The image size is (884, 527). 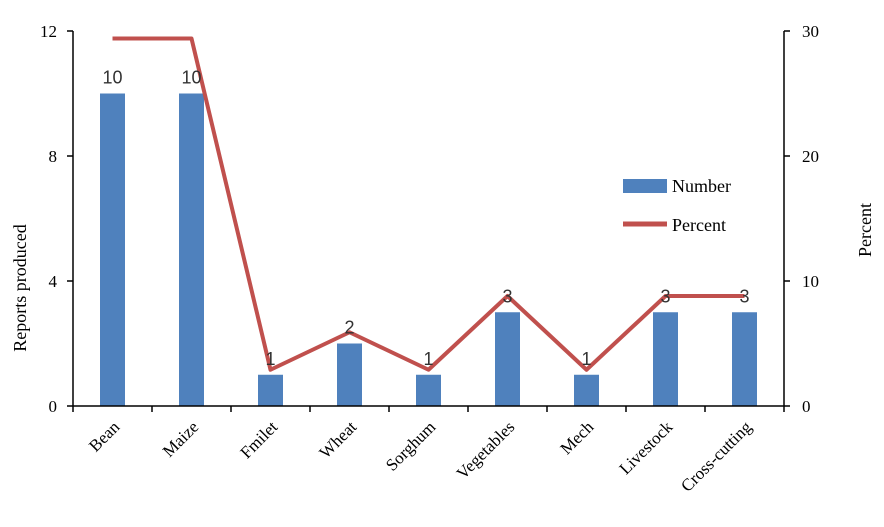 I want to click on left-axis-title: Reports produced, so click(x=20, y=287).